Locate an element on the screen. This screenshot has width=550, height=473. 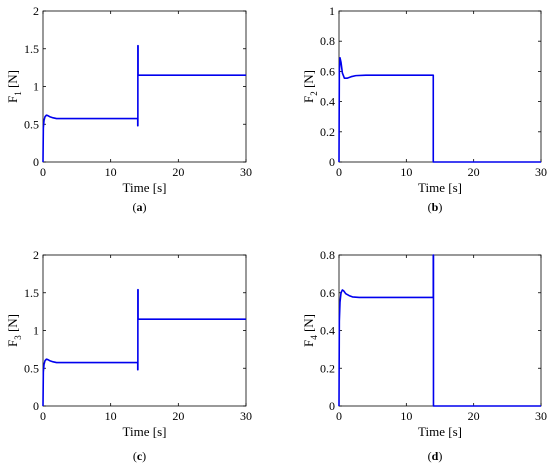
panel-caption: (b) is located at coordinates (435, 207).